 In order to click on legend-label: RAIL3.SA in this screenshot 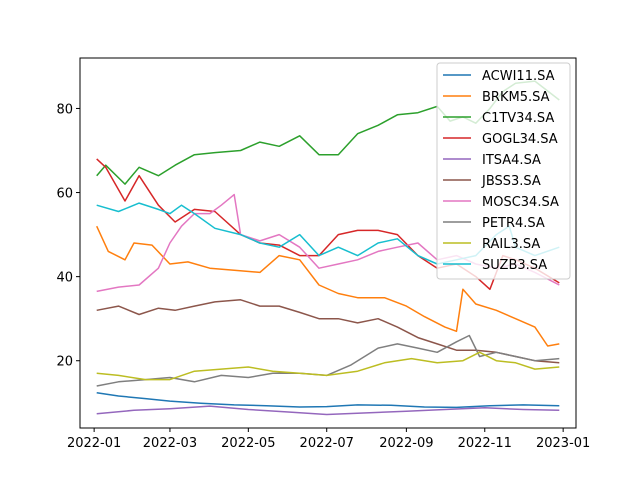, I will do `click(511, 244)`.